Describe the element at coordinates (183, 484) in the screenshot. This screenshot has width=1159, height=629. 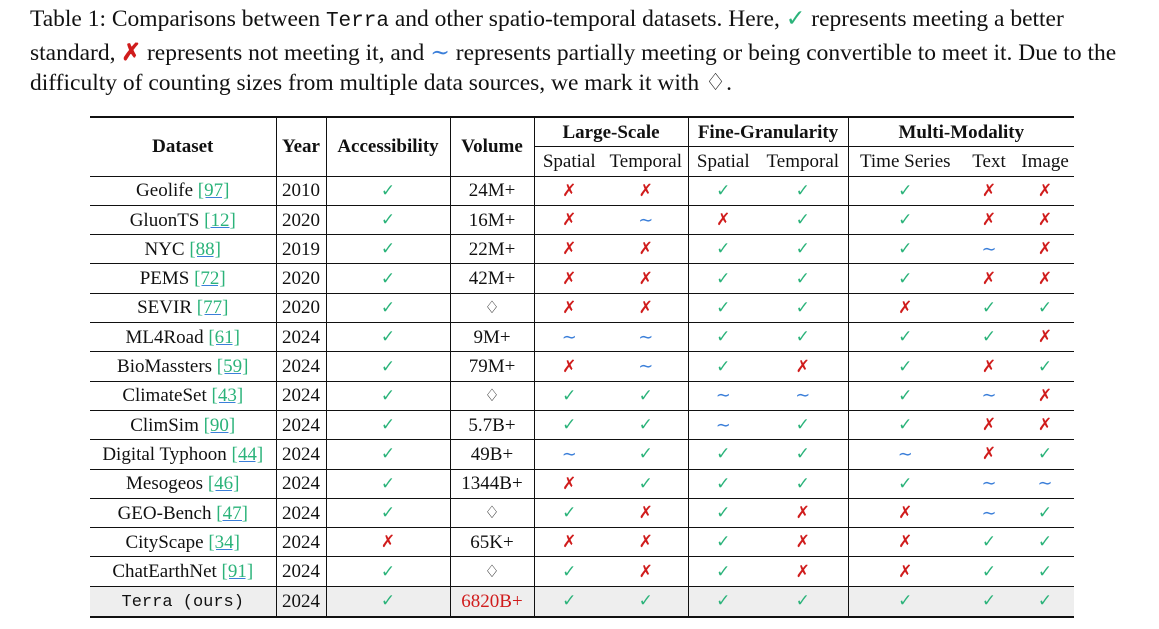
I see `cell-dataset: Mesogeos [46]` at that location.